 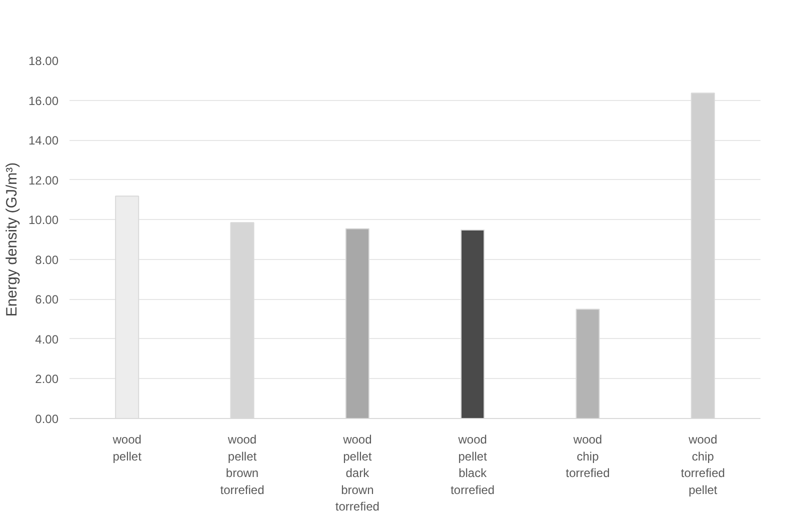 I want to click on y-tick-label: 16.00, so click(x=43, y=101).